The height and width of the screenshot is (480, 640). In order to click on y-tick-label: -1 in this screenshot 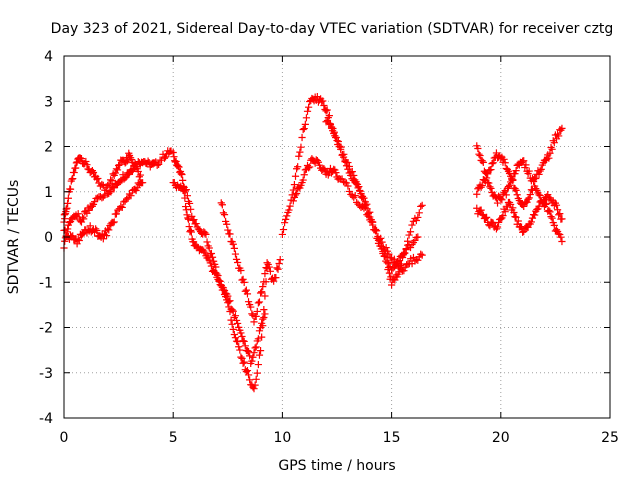, I will do `click(46, 283)`.